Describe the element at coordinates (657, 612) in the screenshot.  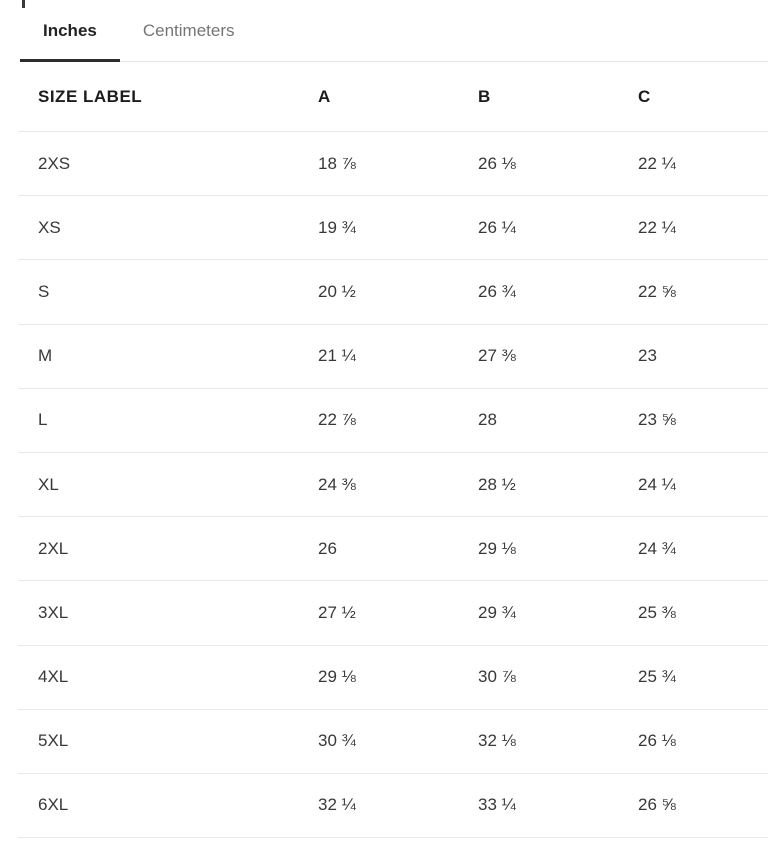
I see `measurement-c-cell: 25 ⅜` at that location.